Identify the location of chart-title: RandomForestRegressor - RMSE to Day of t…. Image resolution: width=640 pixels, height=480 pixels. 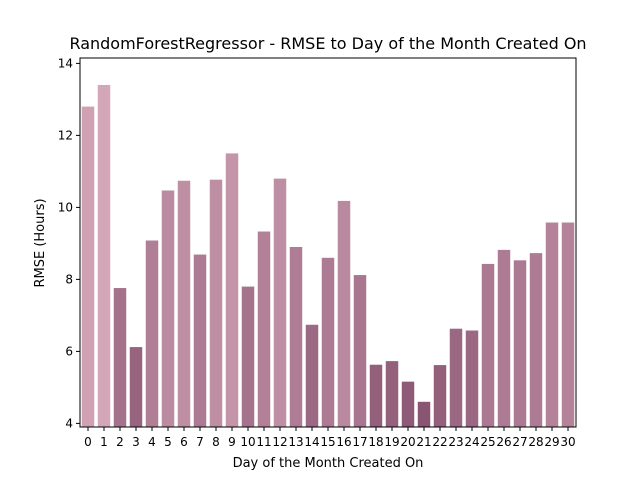
(327, 43).